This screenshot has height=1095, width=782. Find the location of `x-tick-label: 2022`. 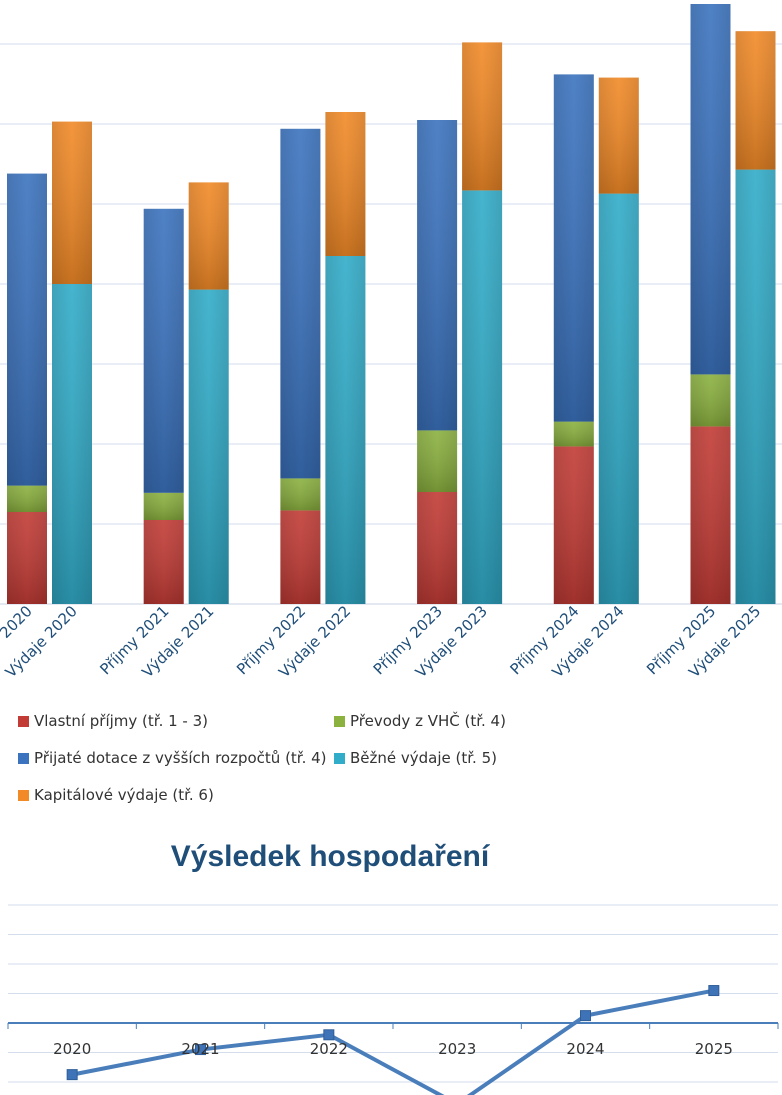

x-tick-label: 2022 is located at coordinates (329, 1049).